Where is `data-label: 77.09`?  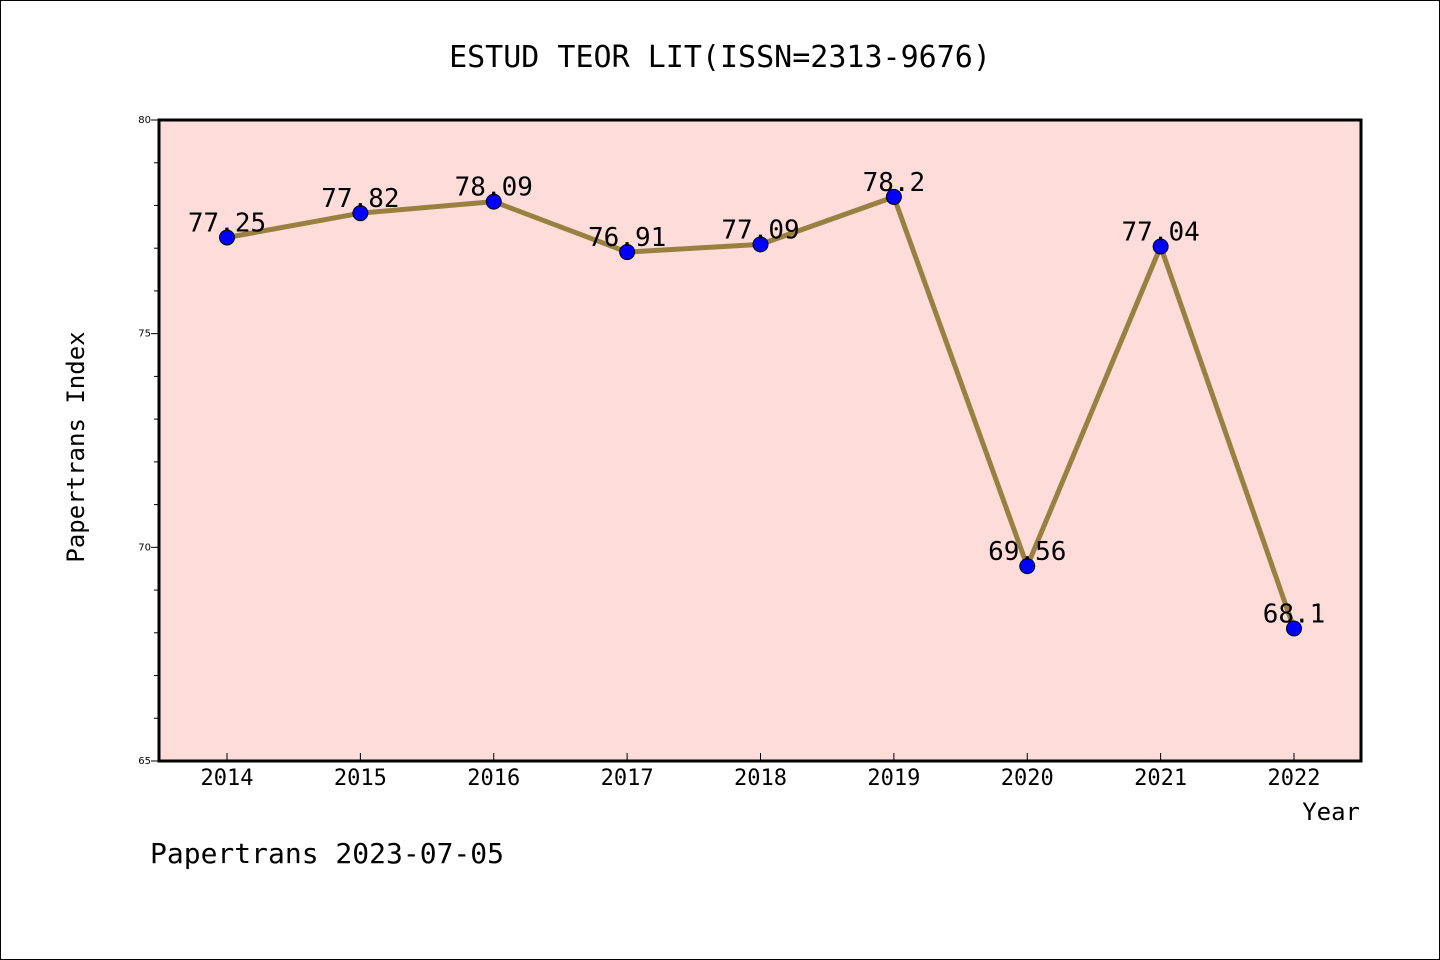 data-label: 77.09 is located at coordinates (760, 230).